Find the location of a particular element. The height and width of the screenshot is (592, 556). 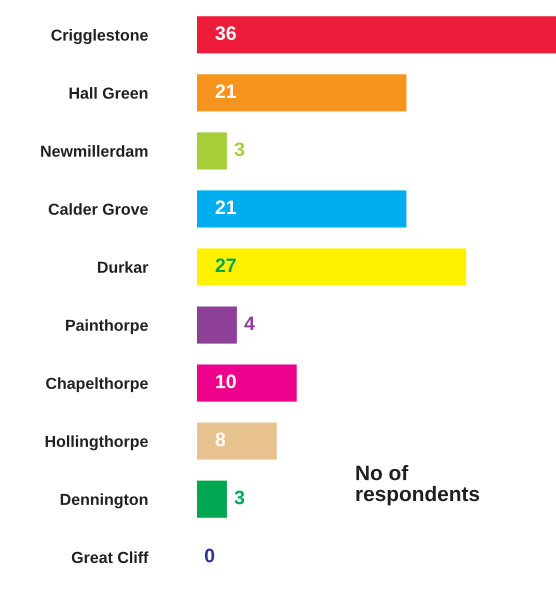

data-label: 36 is located at coordinates (225, 33).